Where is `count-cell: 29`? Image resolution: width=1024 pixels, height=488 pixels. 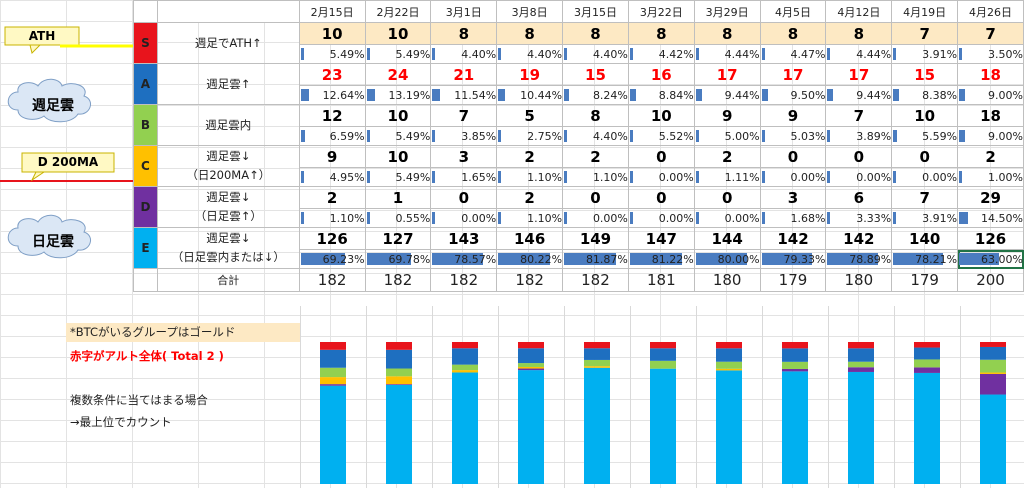 count-cell: 29 is located at coordinates (990, 197).